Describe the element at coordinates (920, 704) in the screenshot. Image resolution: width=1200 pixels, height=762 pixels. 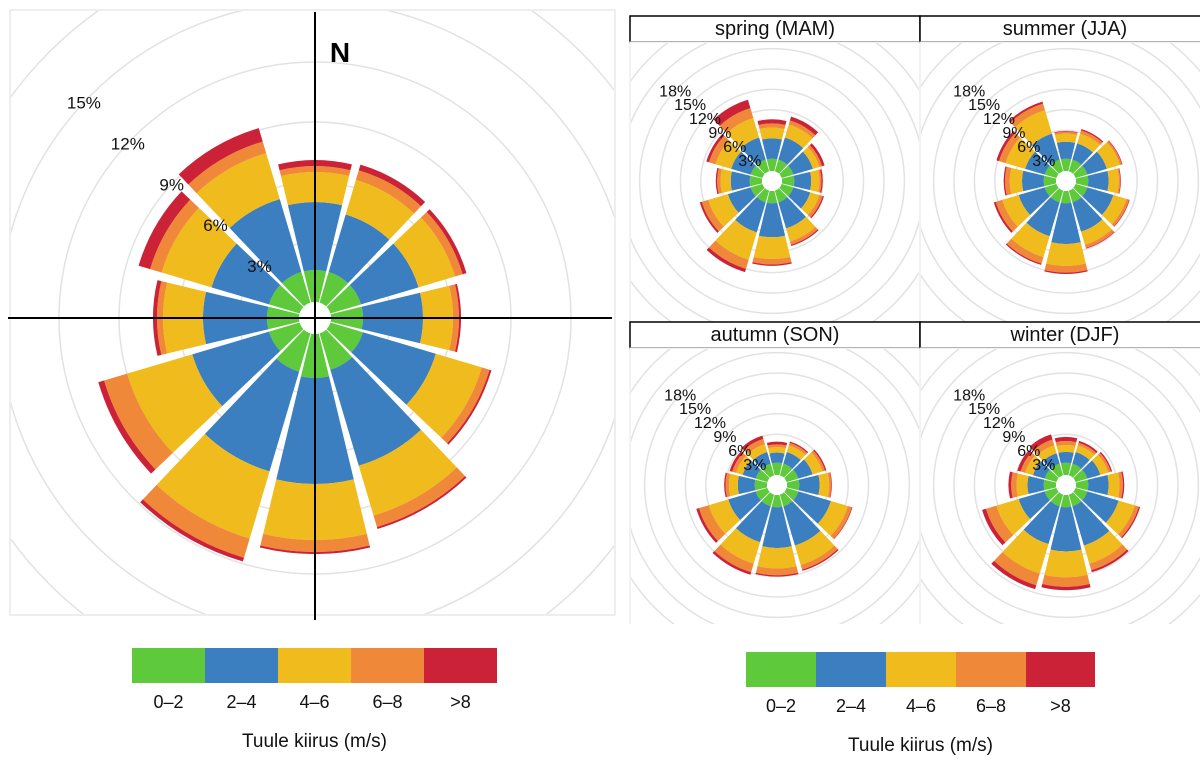
I see `speed-legend-right: 0–2 2–4 4–6 6–8 >8 Tuule kiirus (m/s)` at that location.